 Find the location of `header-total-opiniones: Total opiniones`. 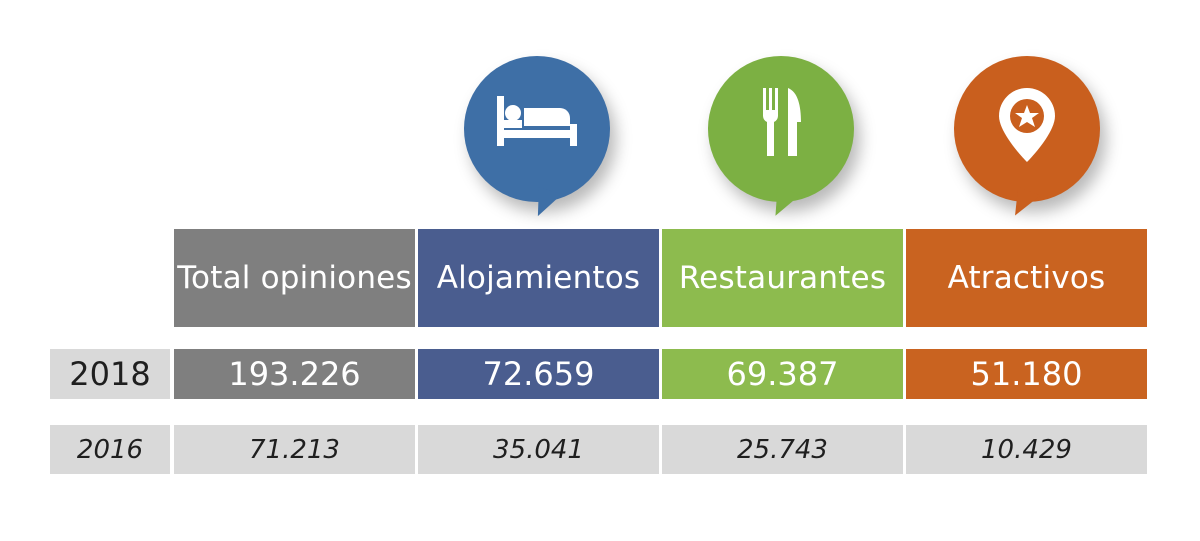

header-total-opiniones: Total opiniones is located at coordinates (294, 278).